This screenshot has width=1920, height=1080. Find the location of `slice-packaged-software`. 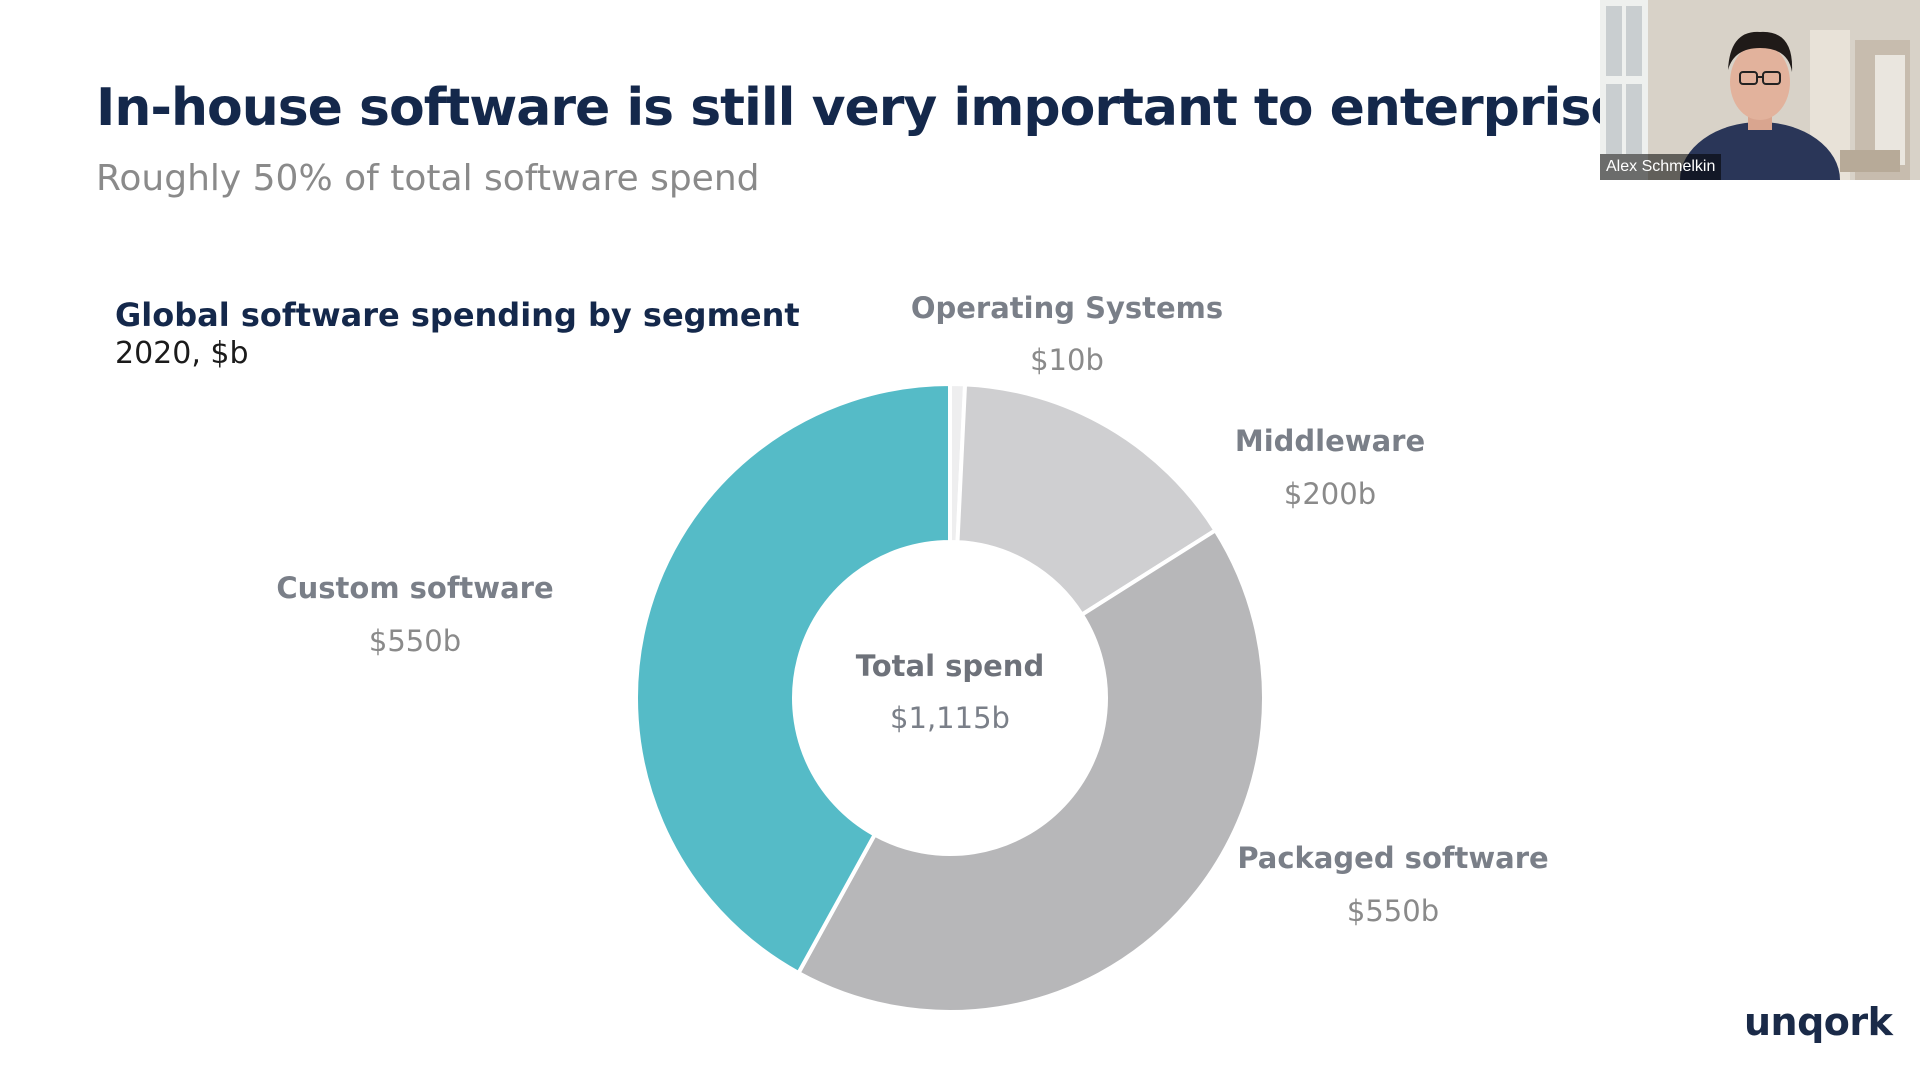

slice-packaged-software is located at coordinates (1030, 770).